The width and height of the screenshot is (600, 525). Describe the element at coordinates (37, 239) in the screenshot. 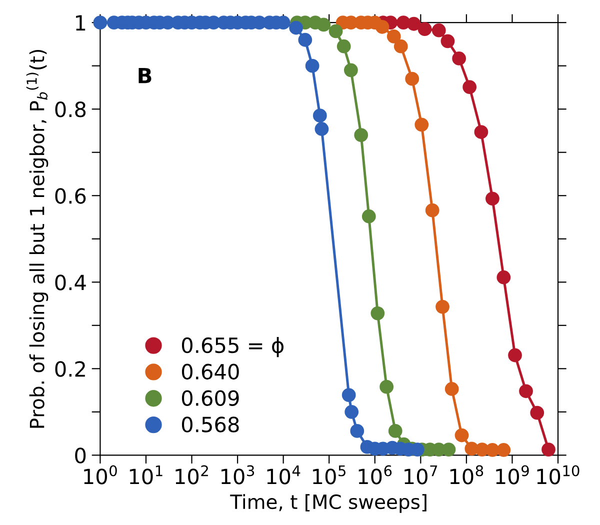

I see `y-axis-title: Prob. of losing all but 1 neigbor, P$_{b}$$^{(1)}$(t)` at that location.